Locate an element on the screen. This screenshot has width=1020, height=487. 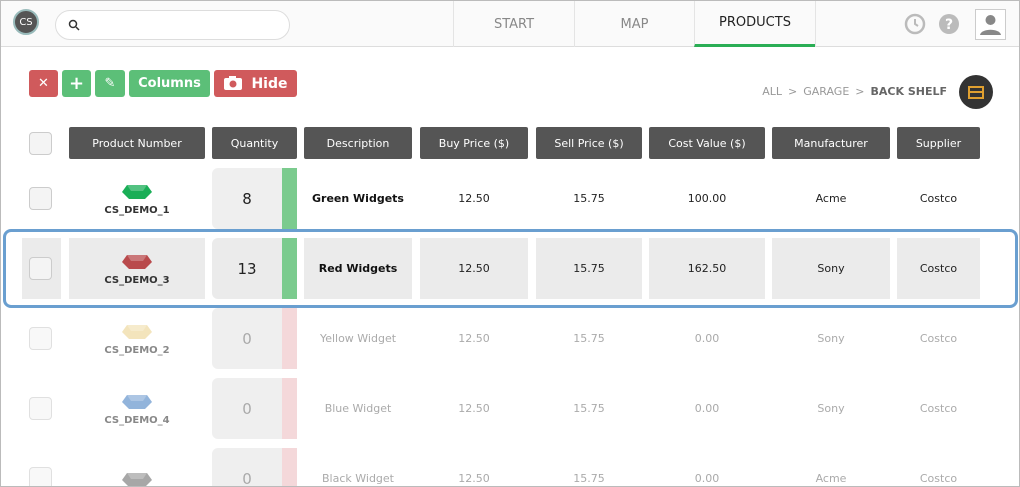
columns-button: Columns is located at coordinates (169, 83).